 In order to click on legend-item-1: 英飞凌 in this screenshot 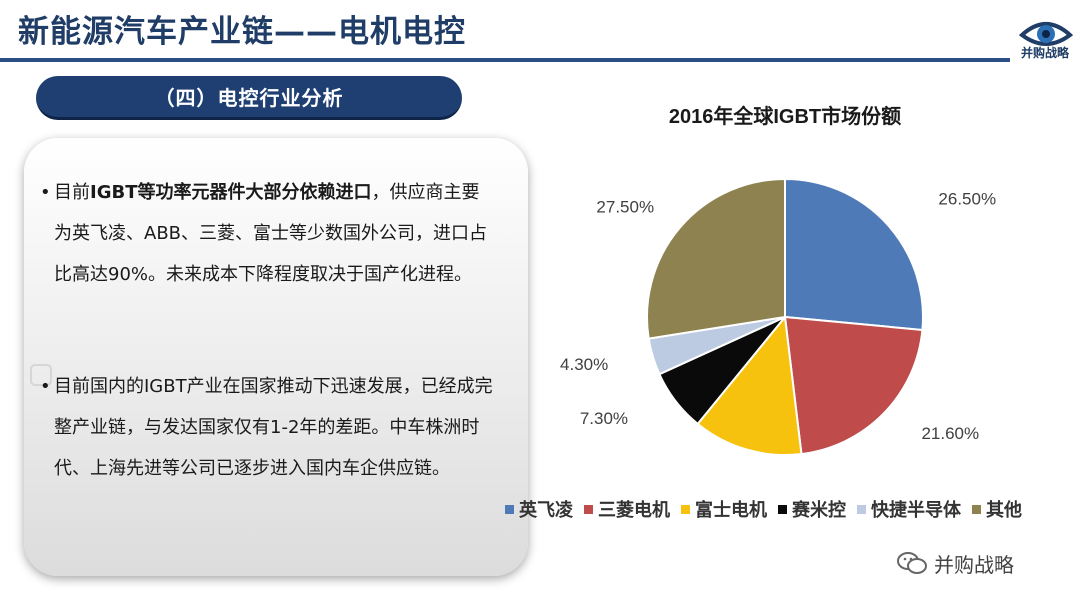, I will do `click(539, 509)`.